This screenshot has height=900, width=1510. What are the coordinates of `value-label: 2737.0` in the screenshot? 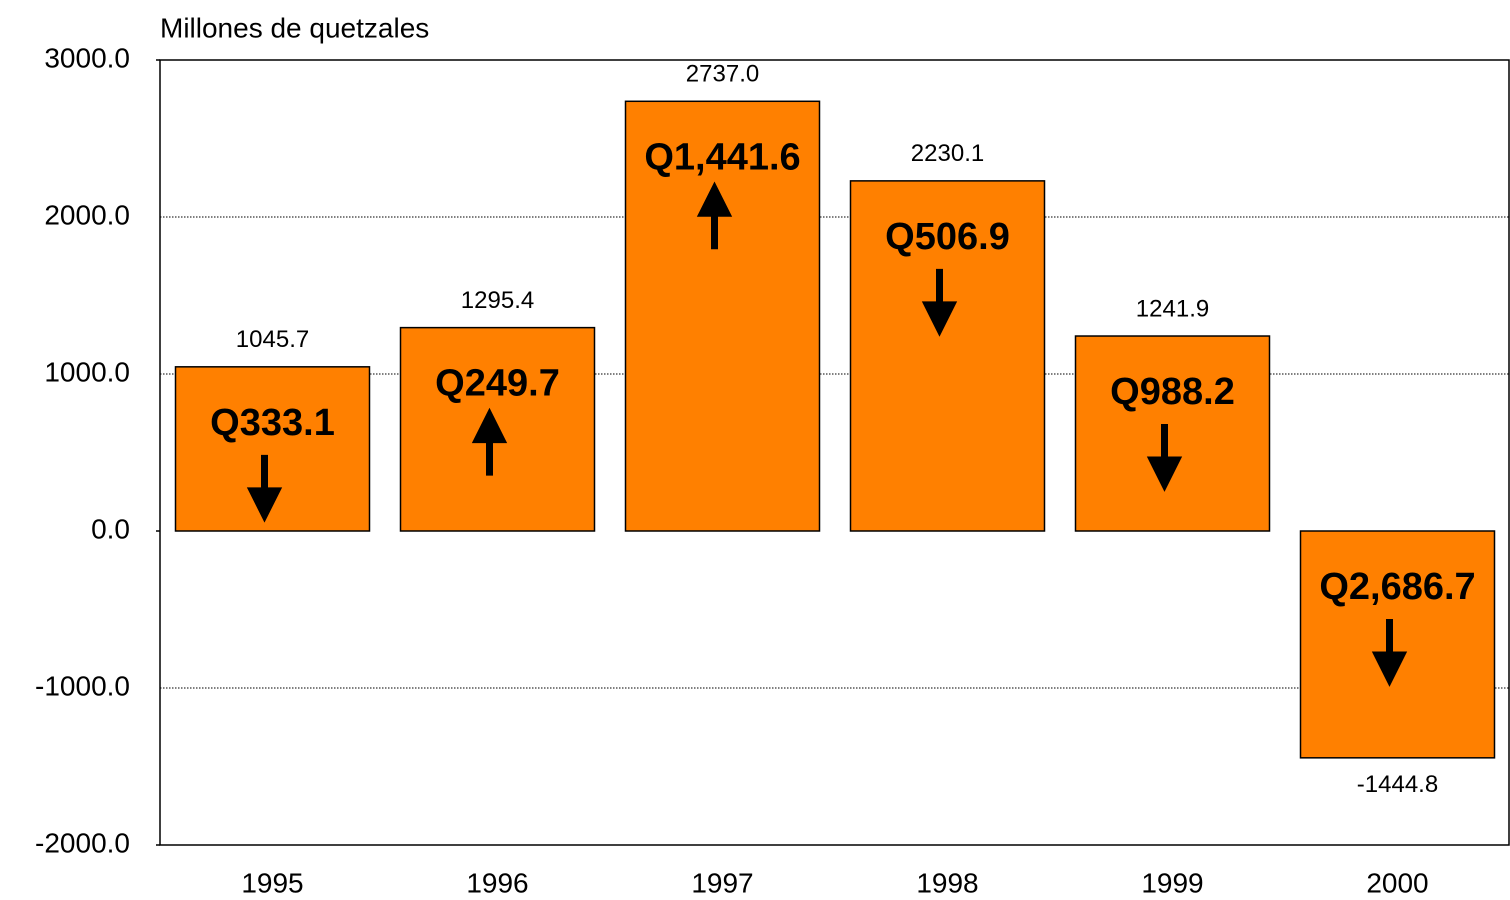 It's located at (722, 74).